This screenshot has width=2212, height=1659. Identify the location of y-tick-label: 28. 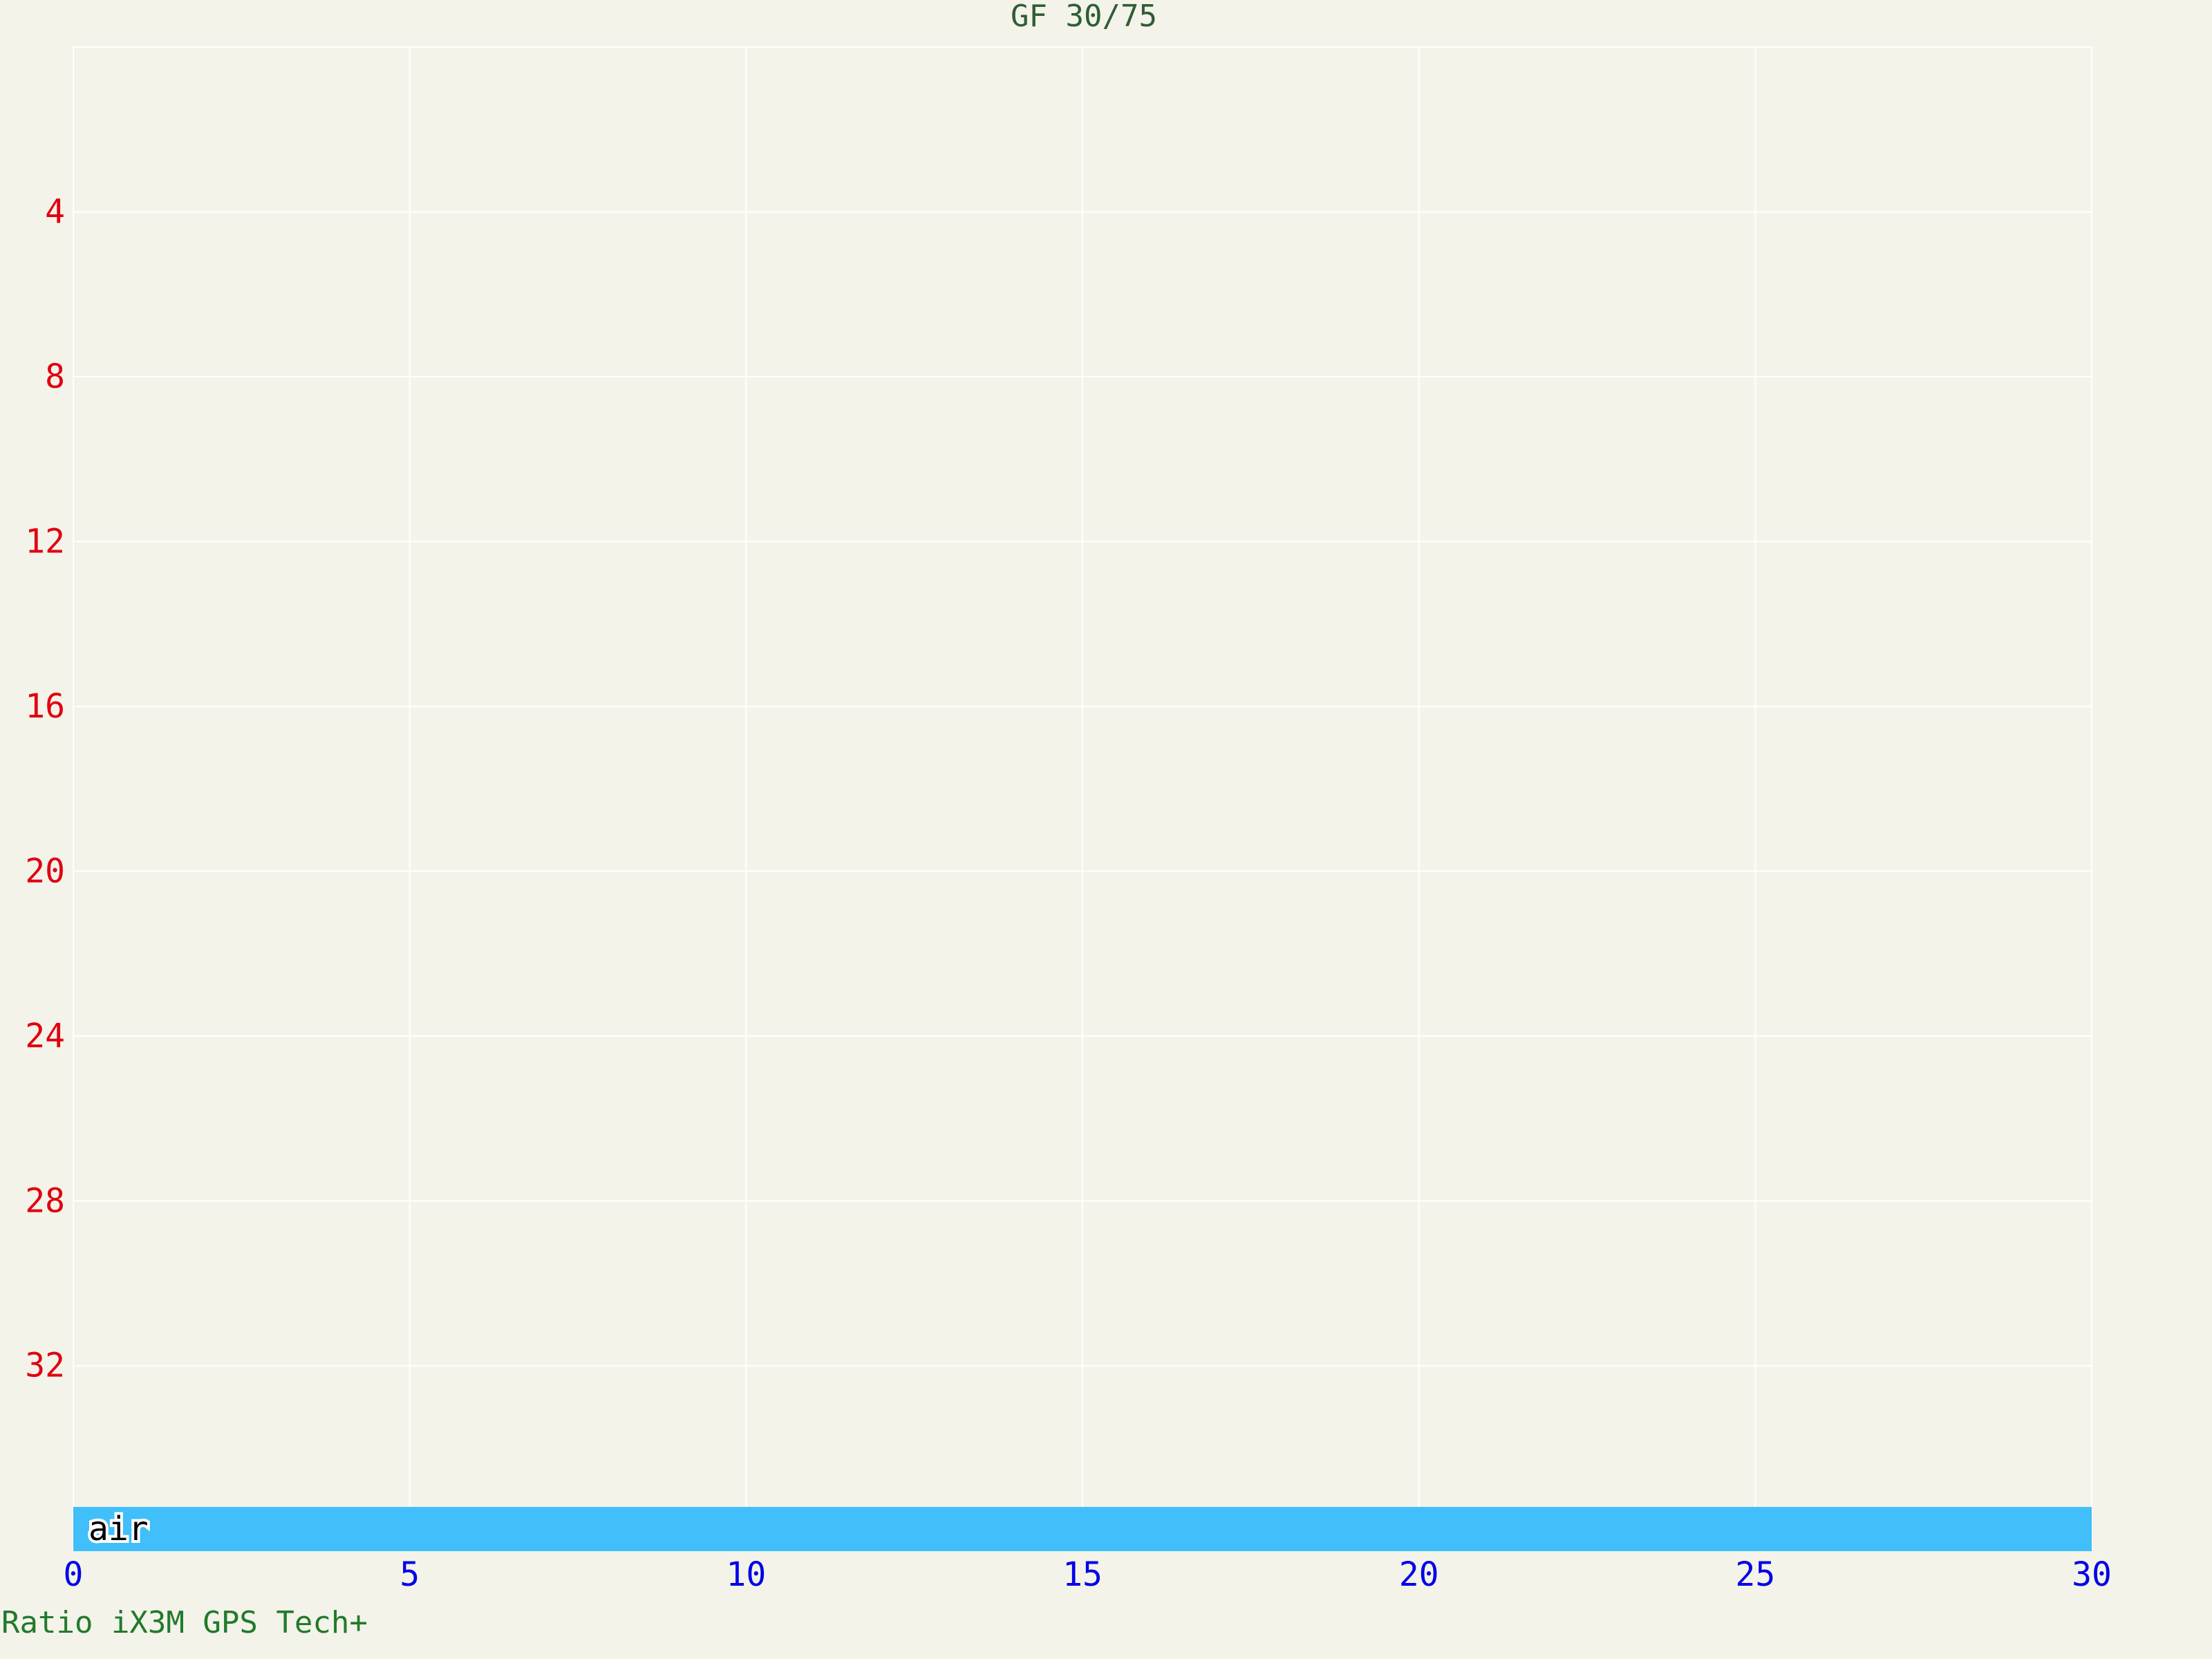
(45, 1200).